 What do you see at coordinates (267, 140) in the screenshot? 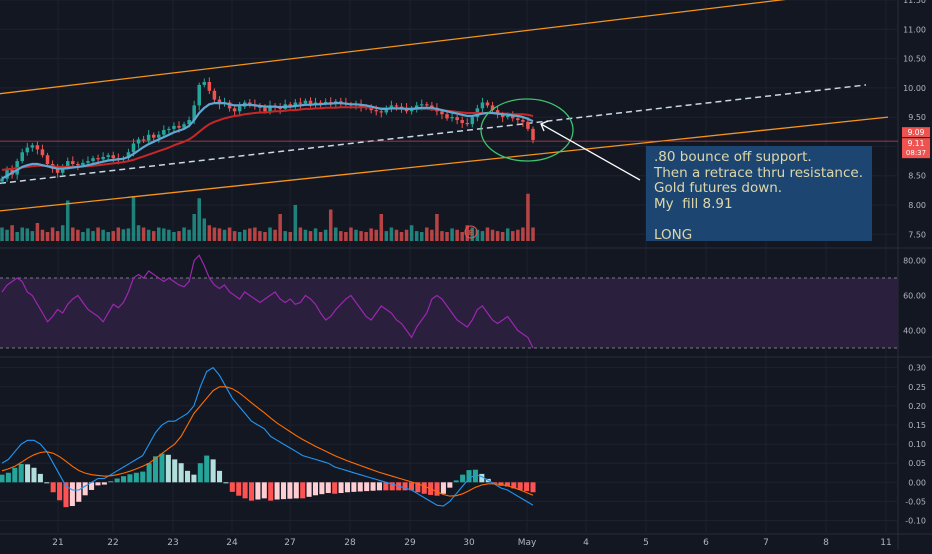
I see `fast-moving-average` at bounding box center [267, 140].